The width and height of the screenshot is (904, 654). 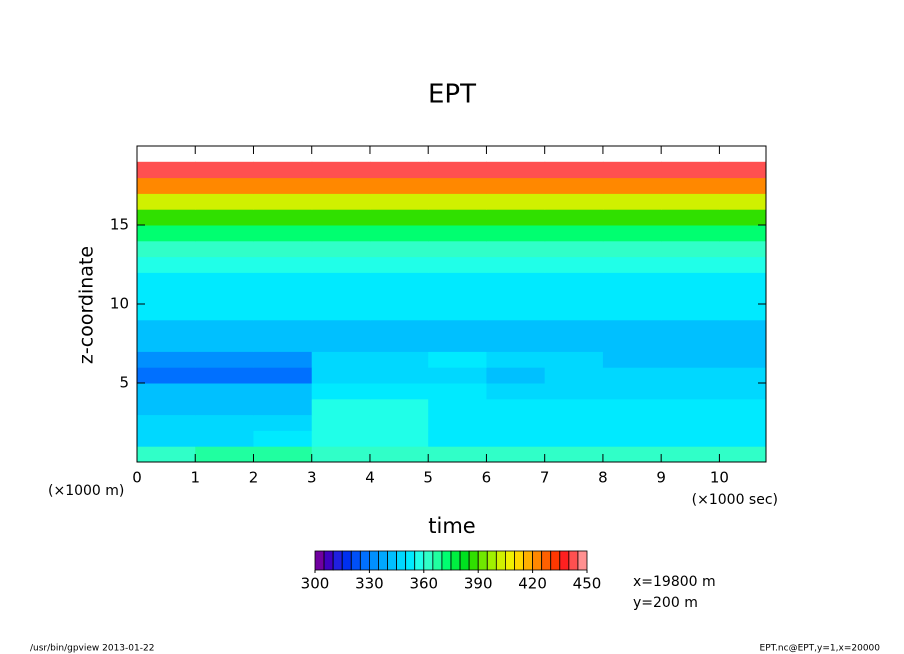 I want to click on x-tick-label: 1, so click(x=195, y=478).